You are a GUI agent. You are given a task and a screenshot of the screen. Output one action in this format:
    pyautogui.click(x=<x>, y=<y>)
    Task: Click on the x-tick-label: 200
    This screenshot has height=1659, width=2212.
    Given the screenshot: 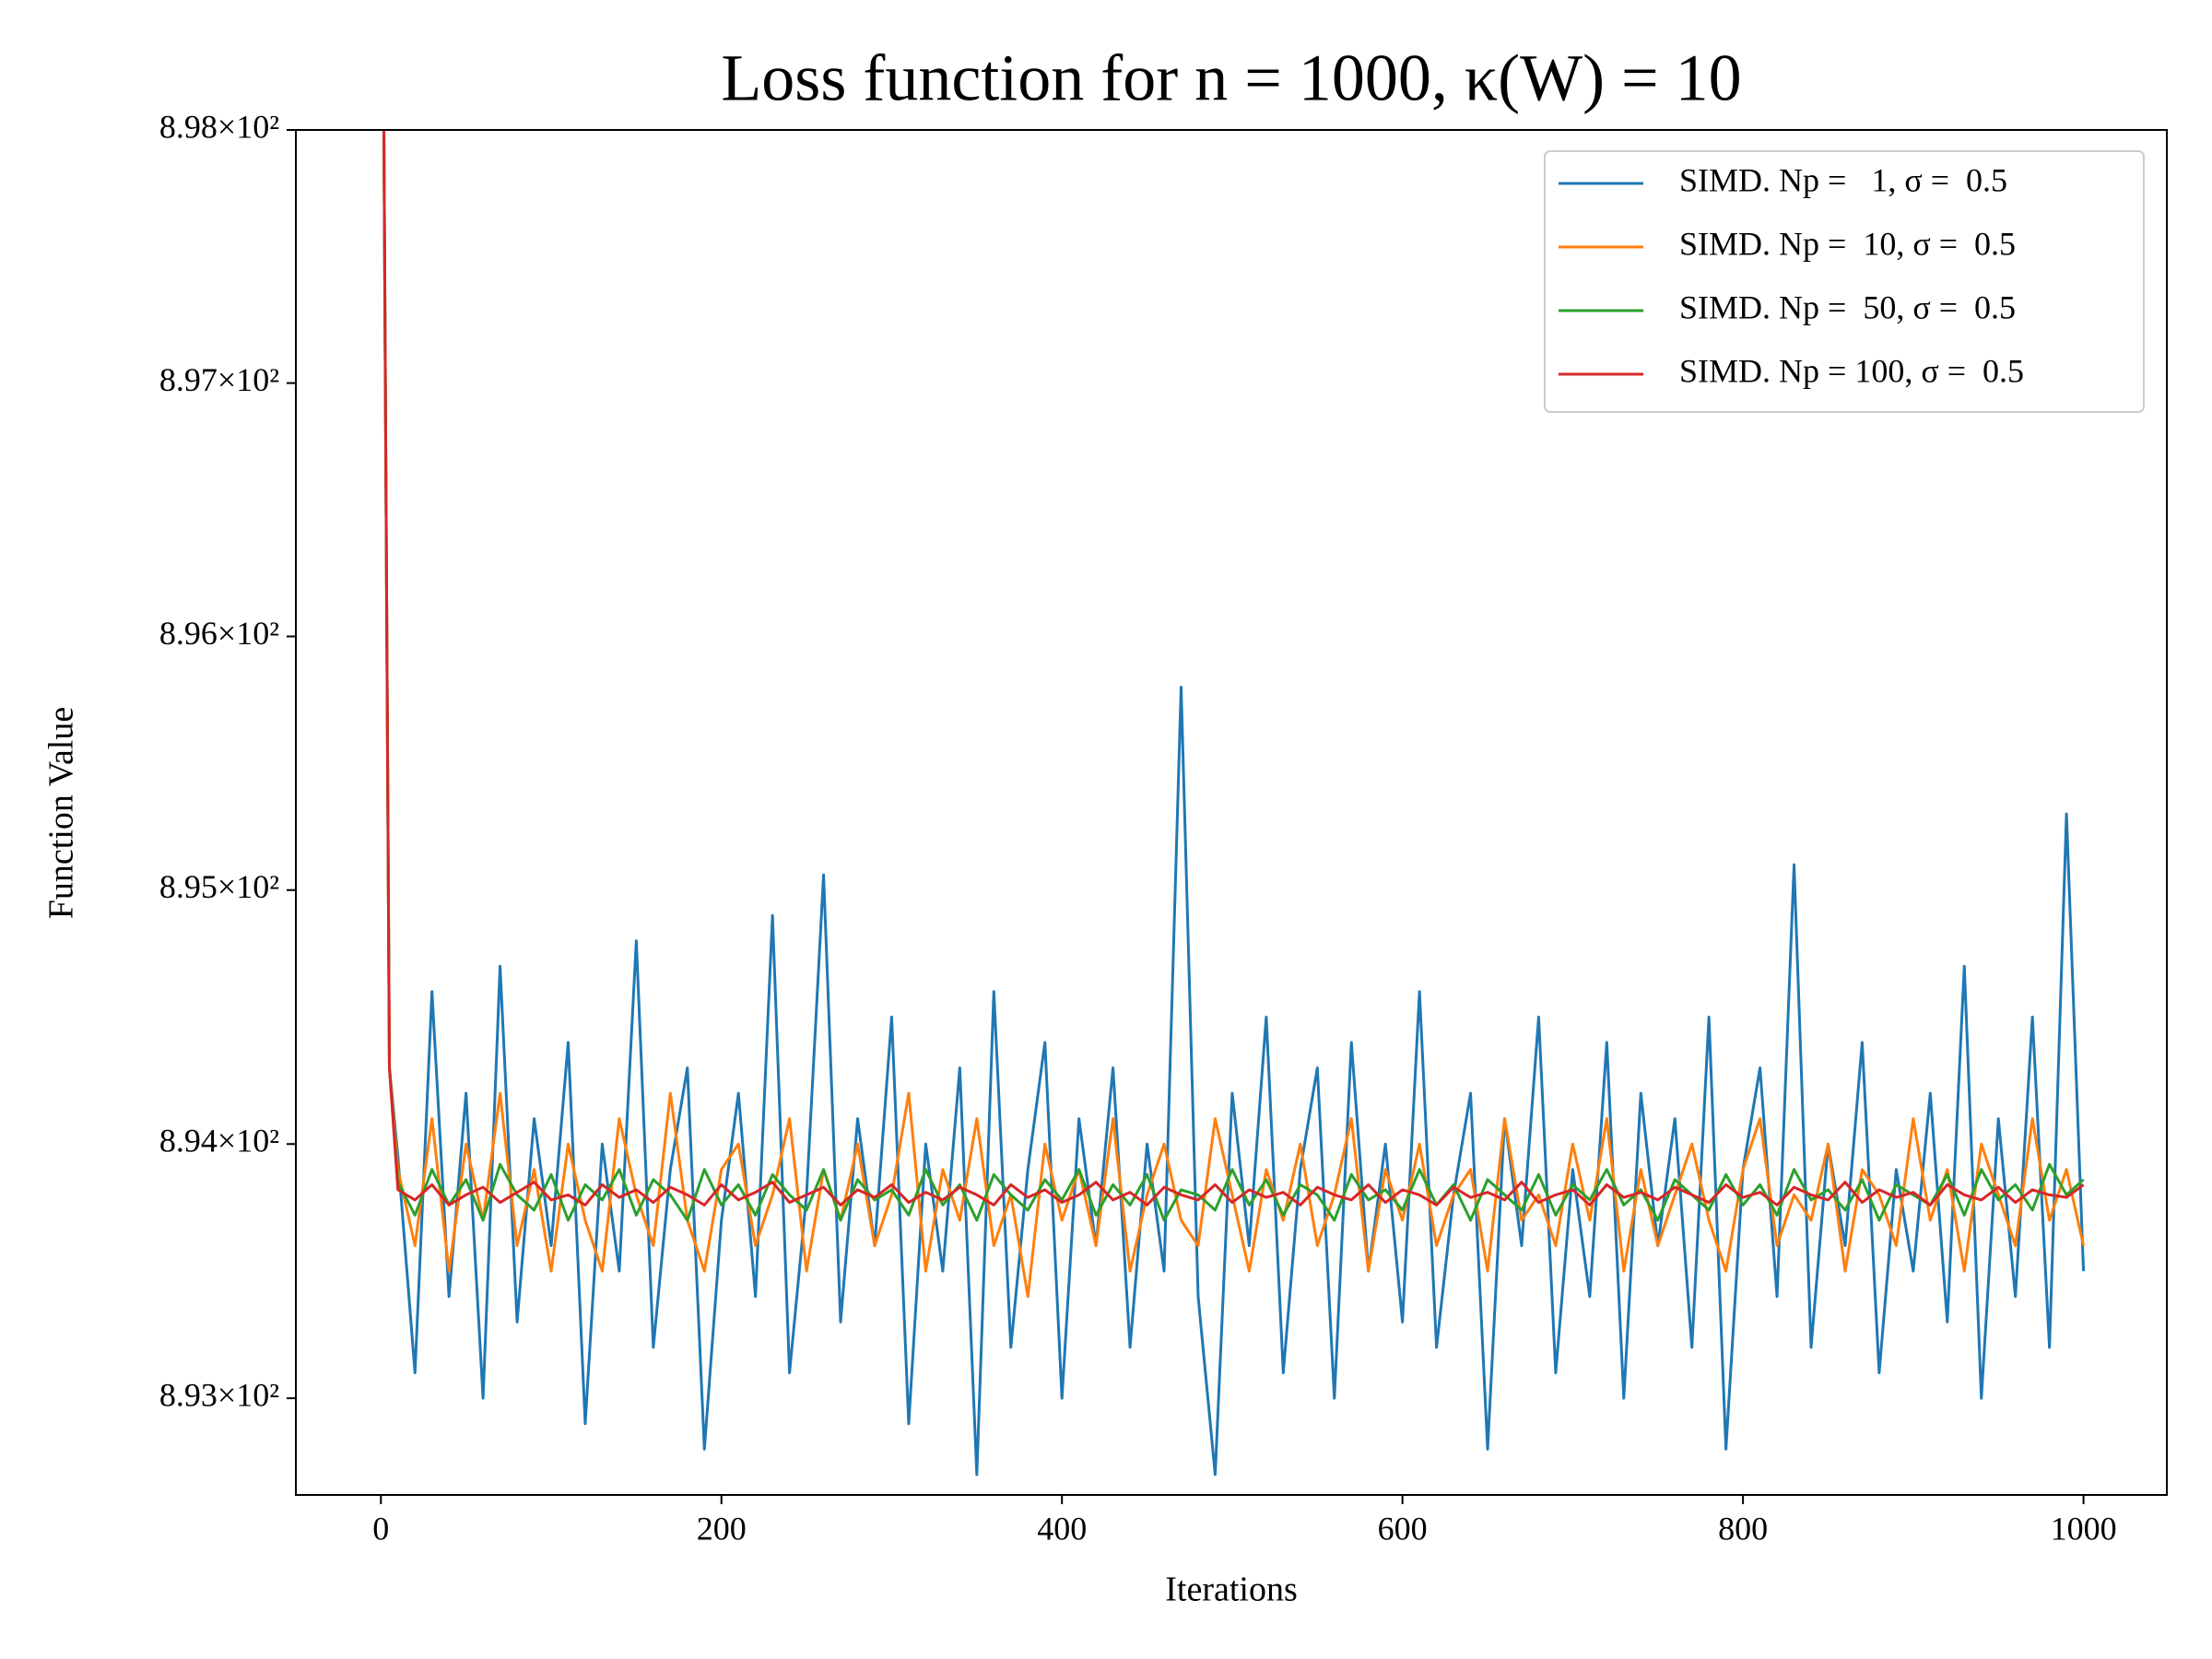 What is the action you would take?
    pyautogui.click(x=722, y=1528)
    